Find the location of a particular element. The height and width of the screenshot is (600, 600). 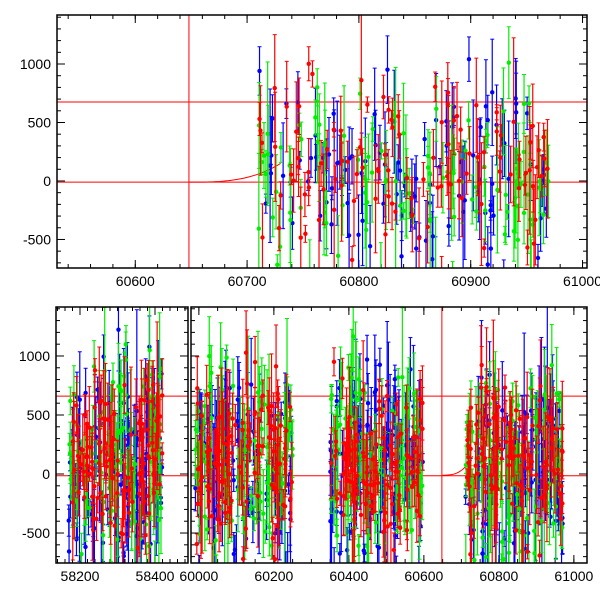

x-tick-label: 60600 is located at coordinates (135, 281).